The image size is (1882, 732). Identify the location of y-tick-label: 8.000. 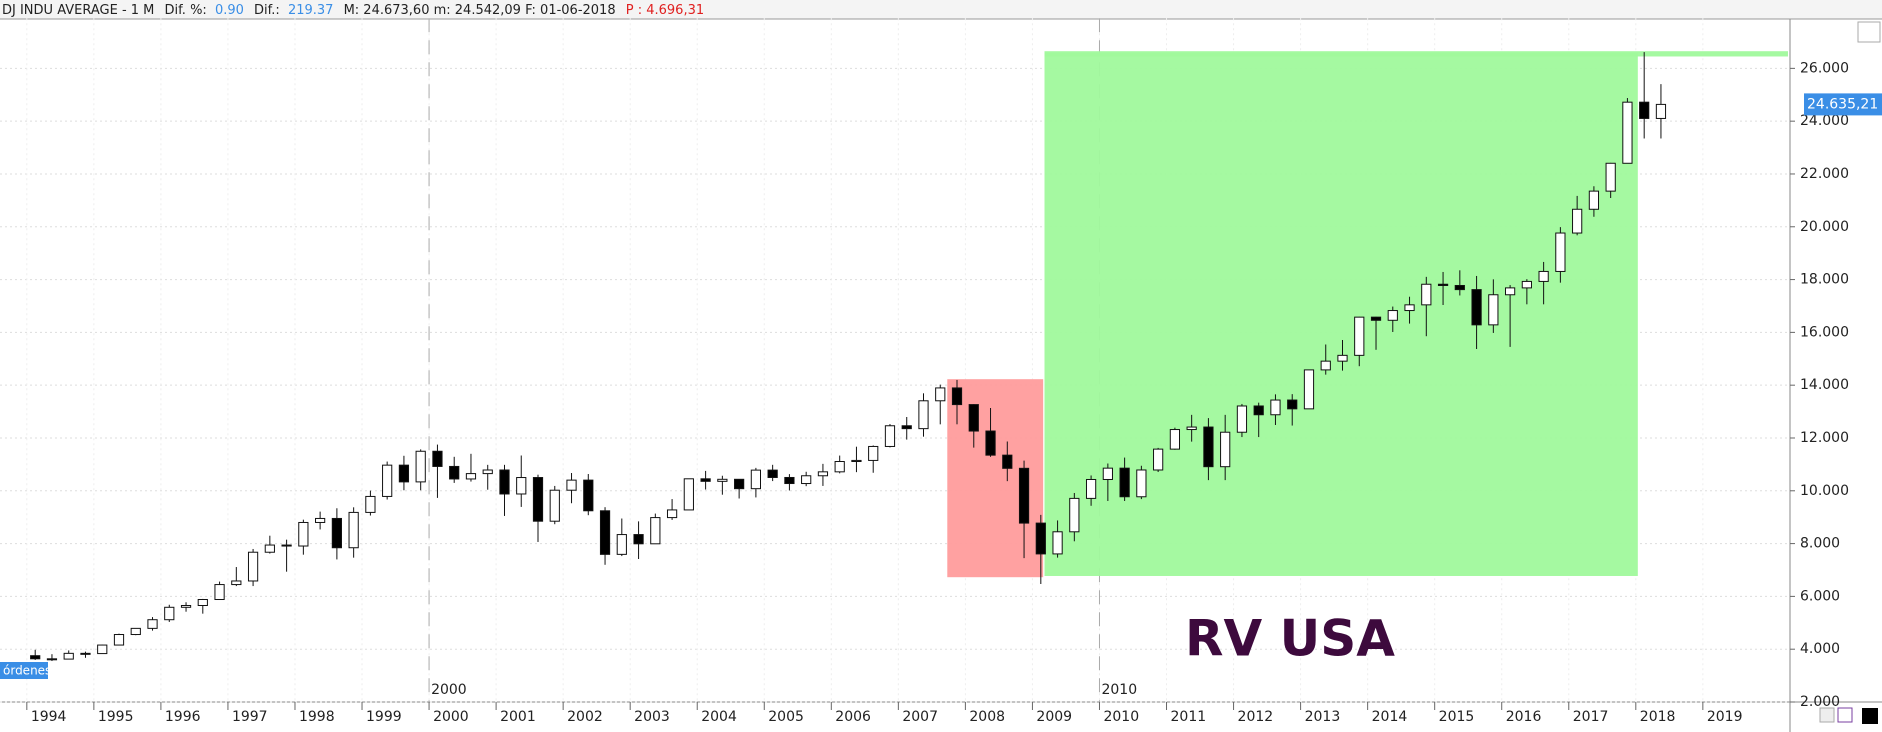
(1820, 544).